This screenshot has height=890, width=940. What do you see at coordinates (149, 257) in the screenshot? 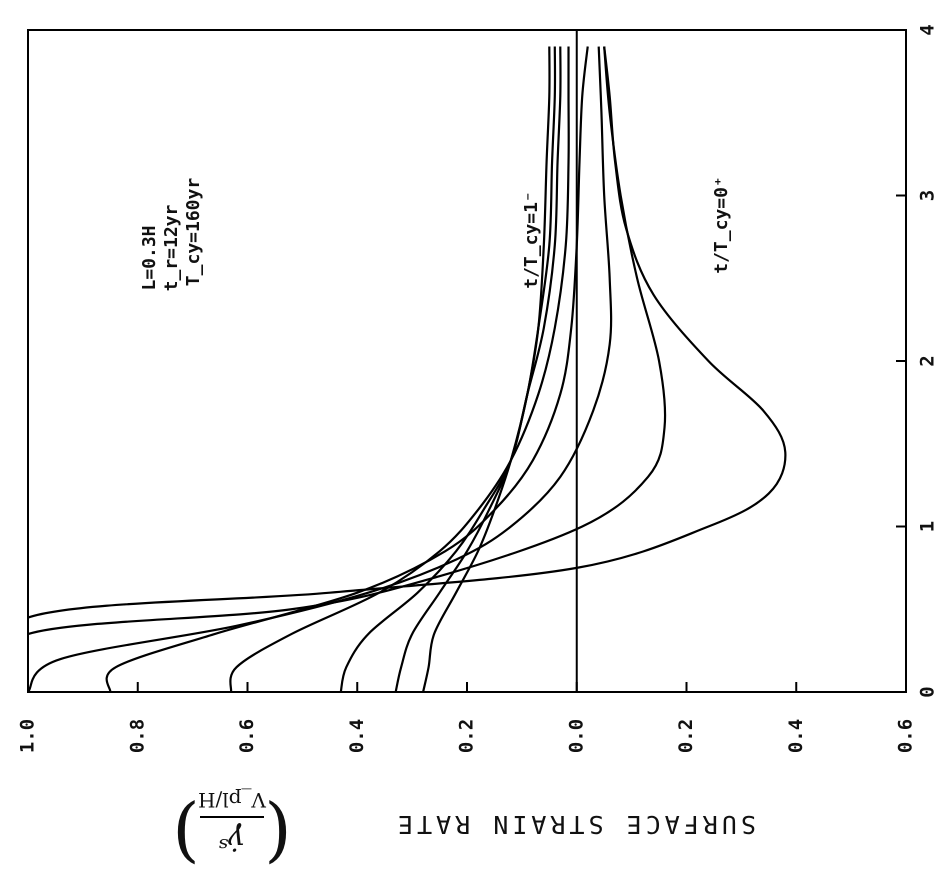
I see `annotation-length: L=0.3H` at bounding box center [149, 257].